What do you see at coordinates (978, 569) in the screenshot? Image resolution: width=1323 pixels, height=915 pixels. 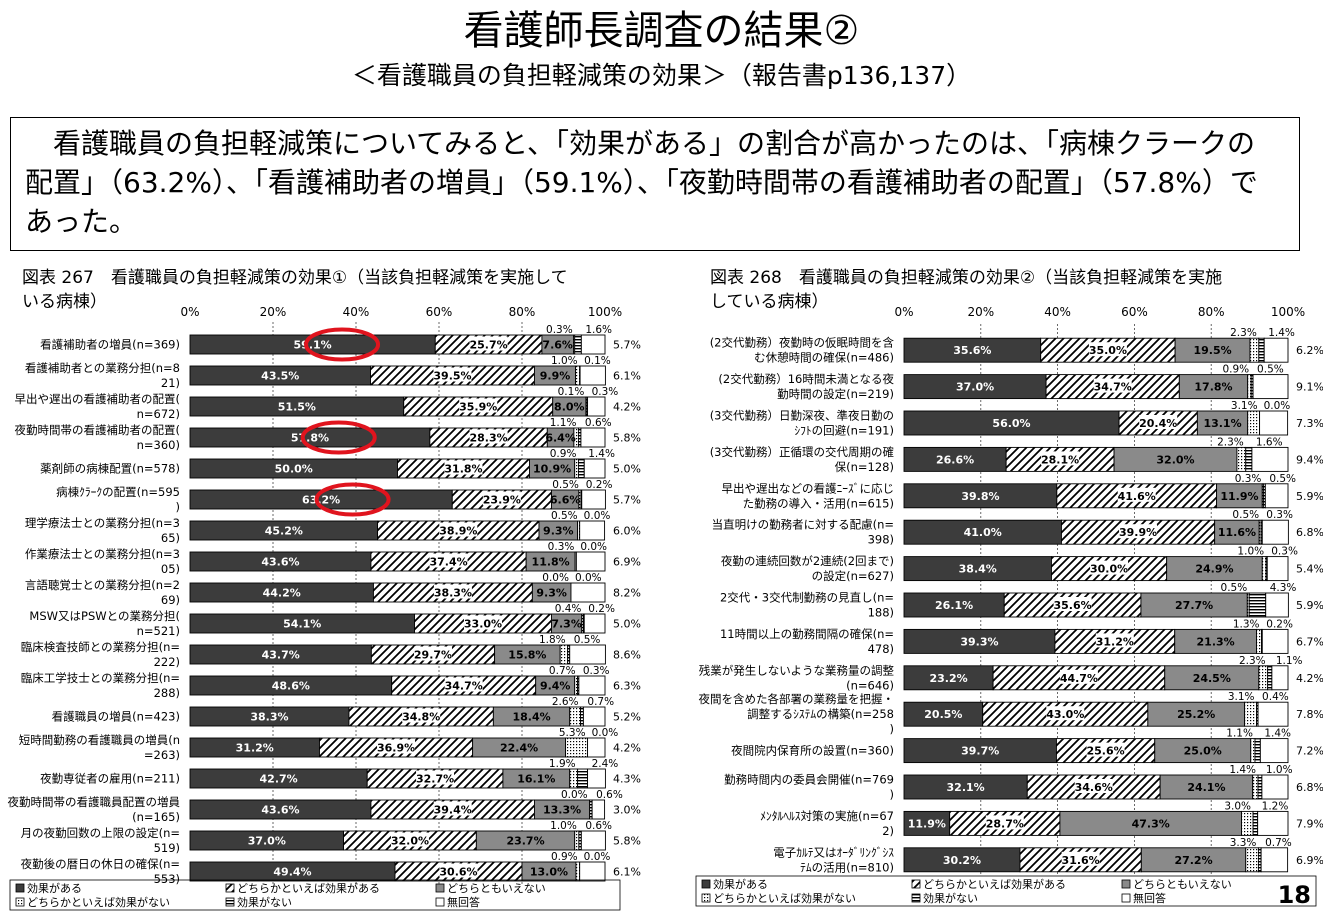 I see `data-label: 38.4%` at bounding box center [978, 569].